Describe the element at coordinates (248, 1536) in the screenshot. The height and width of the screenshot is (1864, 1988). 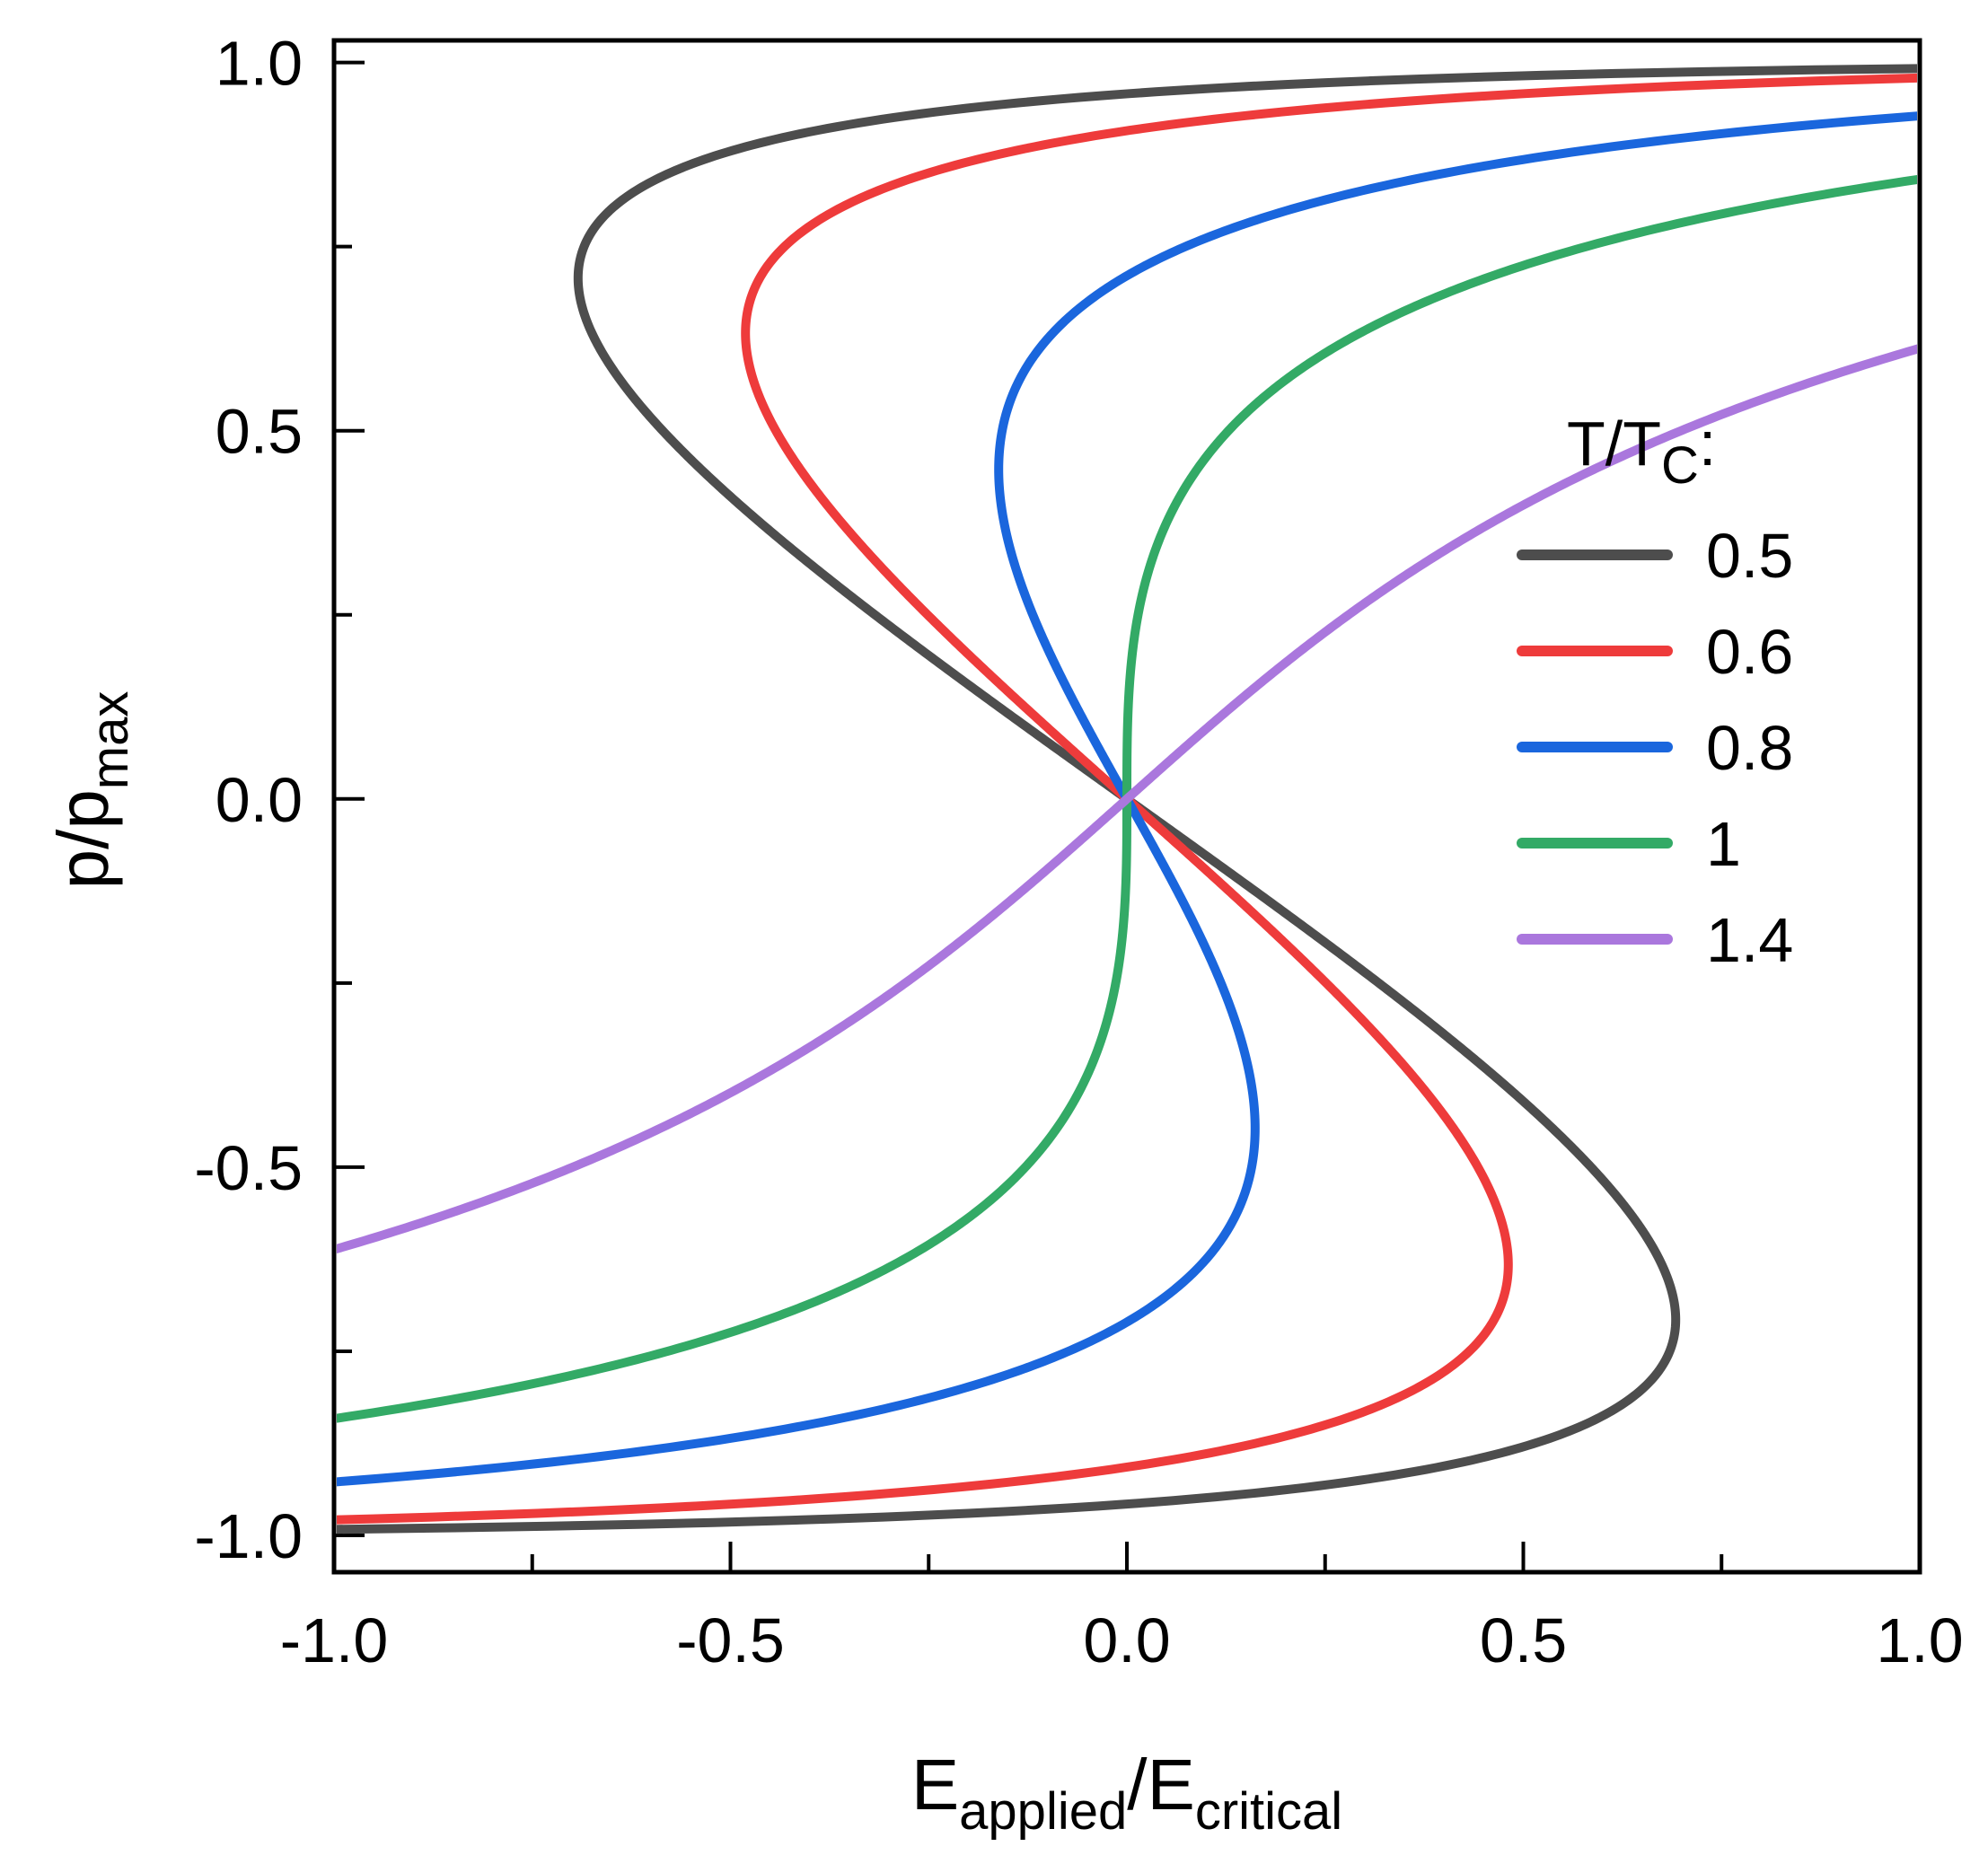
I see `y-tick-label: -1.0` at that location.